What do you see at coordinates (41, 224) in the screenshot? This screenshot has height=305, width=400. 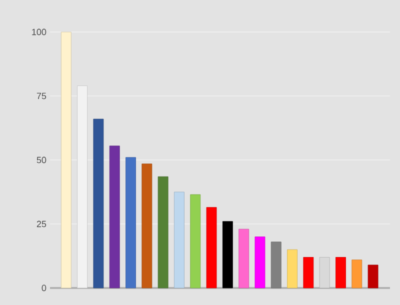 I see `y-tick-label: 25` at bounding box center [41, 224].